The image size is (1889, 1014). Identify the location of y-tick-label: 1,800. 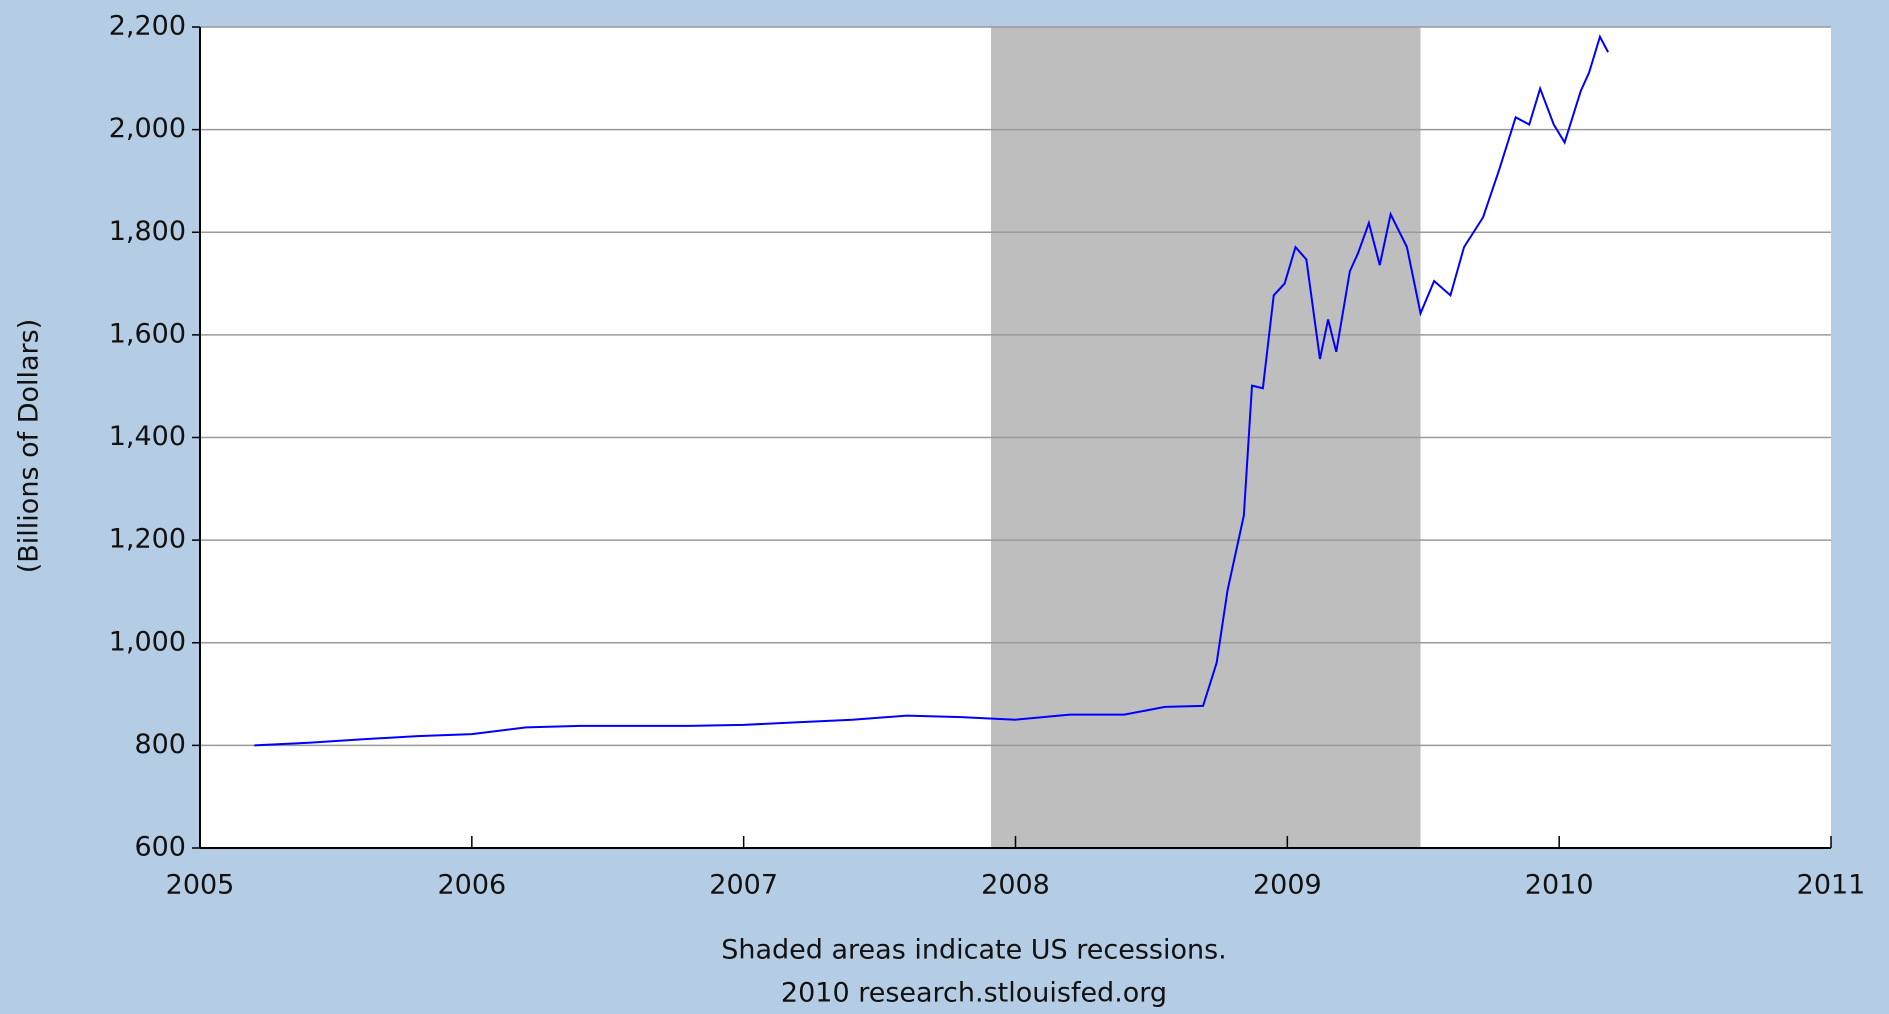
(147, 231).